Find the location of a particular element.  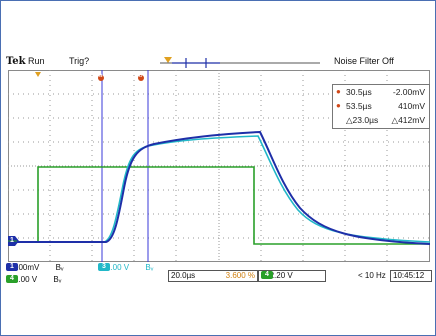

ch1-settings: 1 100mV Bᵥ is located at coordinates (35, 267).